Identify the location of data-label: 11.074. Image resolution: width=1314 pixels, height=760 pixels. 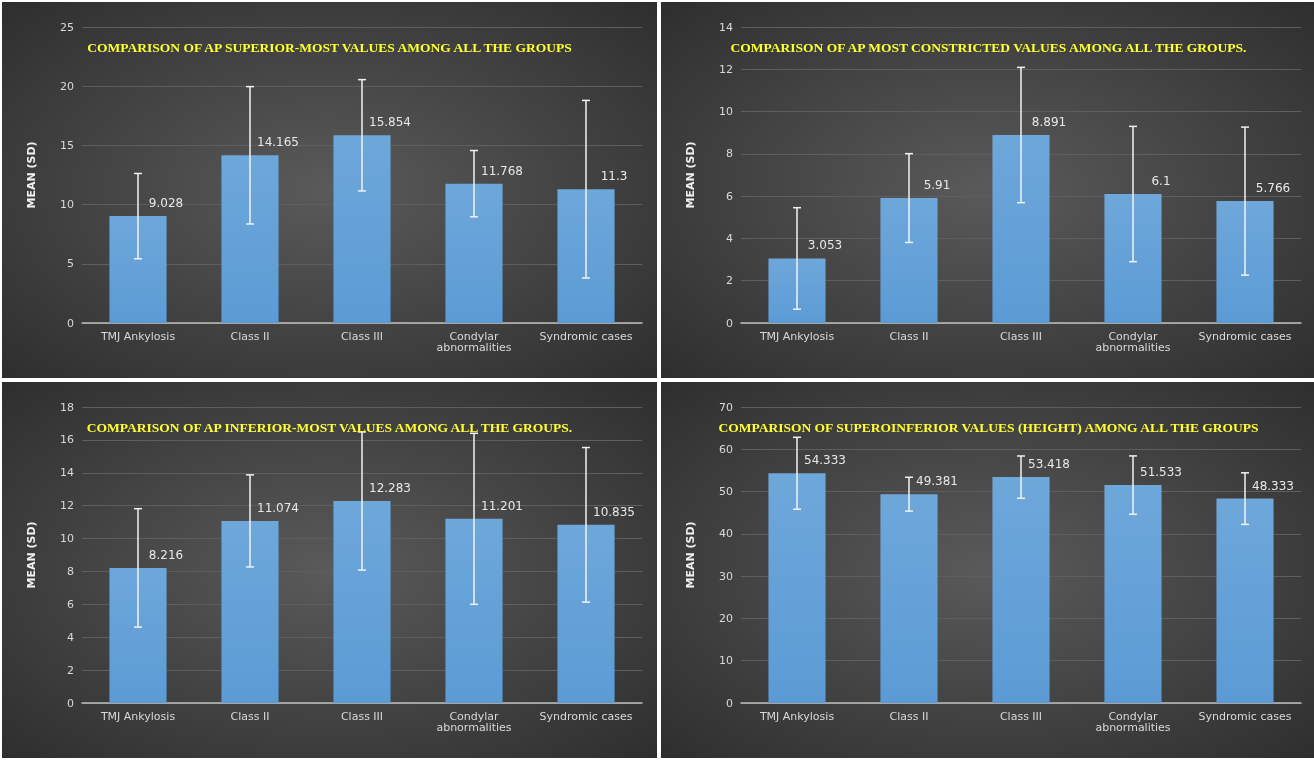
(278, 507).